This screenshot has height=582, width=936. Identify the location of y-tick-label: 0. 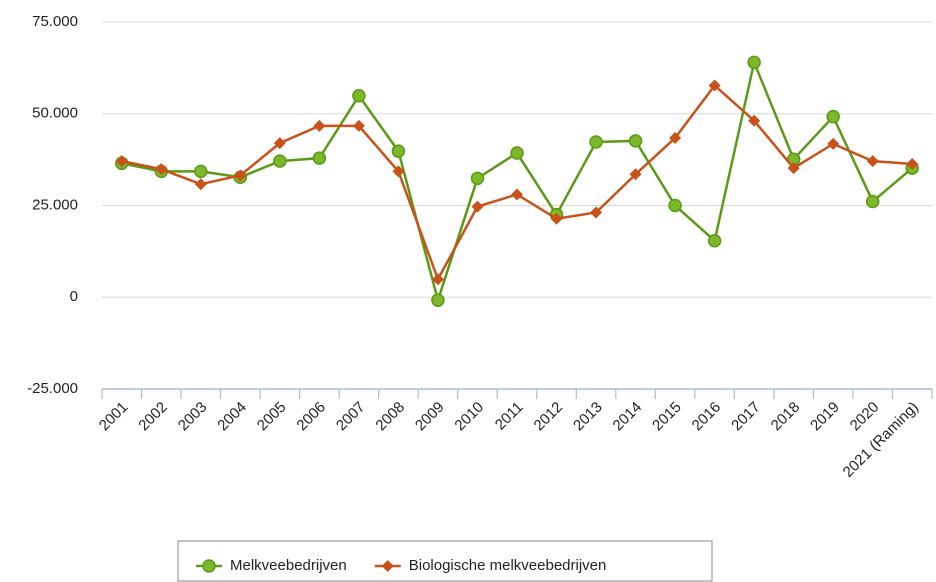
(74, 296).